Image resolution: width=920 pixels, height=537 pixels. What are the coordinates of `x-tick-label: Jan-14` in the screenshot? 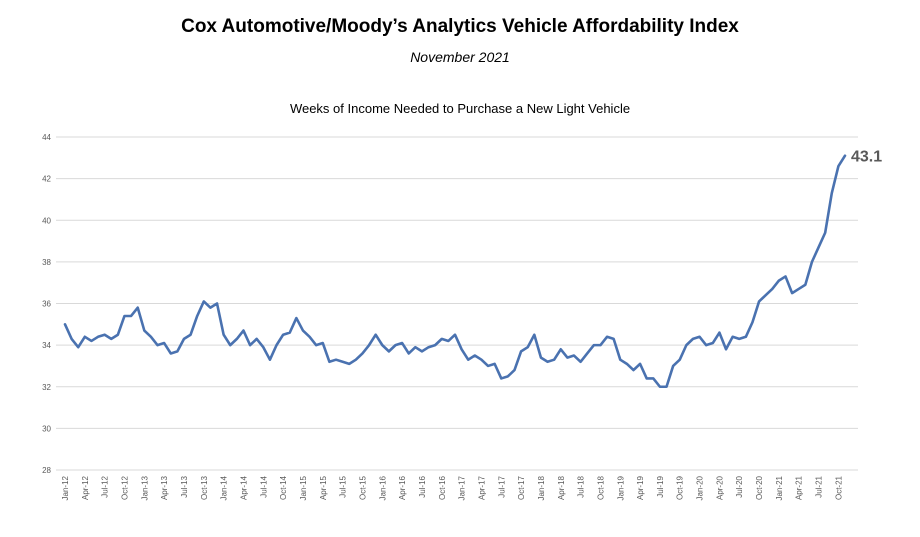 It's located at (224, 487).